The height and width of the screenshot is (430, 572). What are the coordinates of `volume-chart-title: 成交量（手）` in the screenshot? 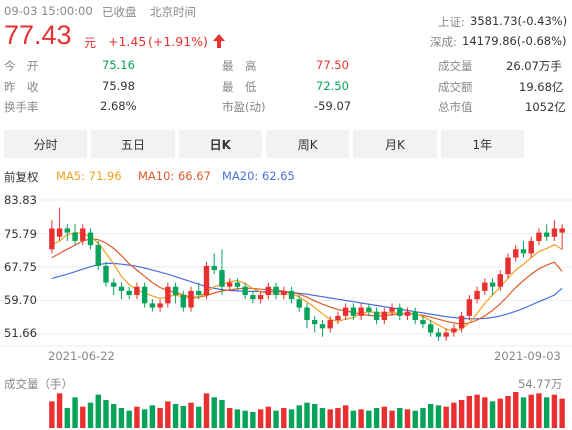 It's located at (38, 384).